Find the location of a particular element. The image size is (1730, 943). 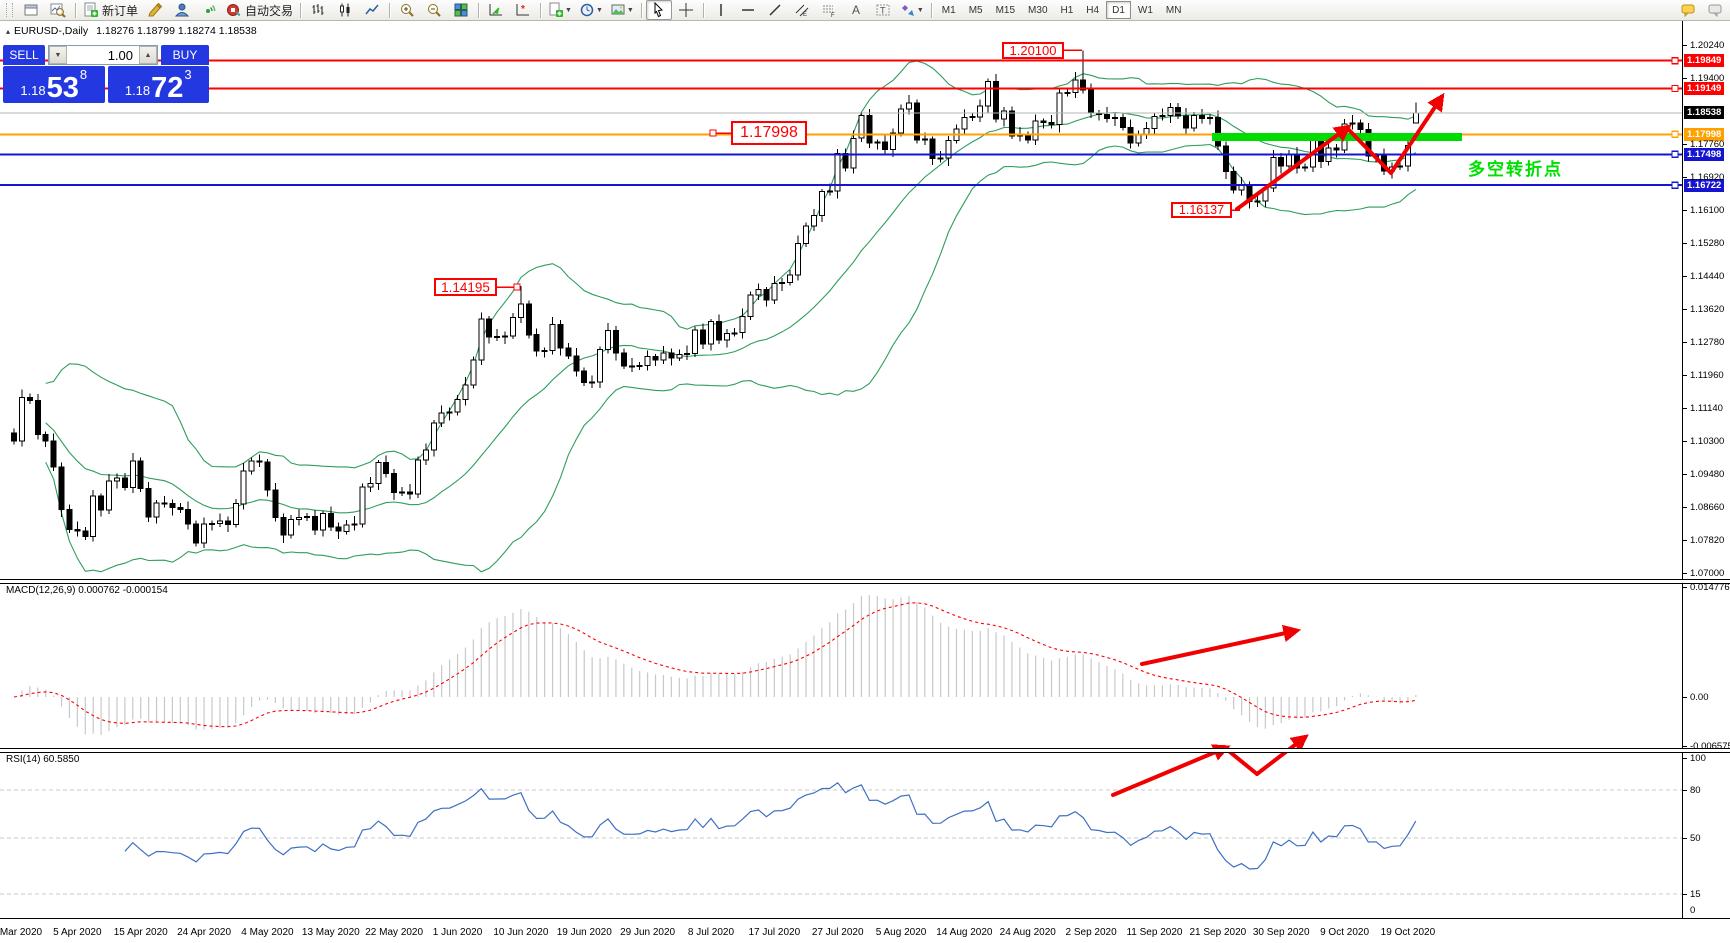

trend-arrows is located at coordinates (1278, 444).